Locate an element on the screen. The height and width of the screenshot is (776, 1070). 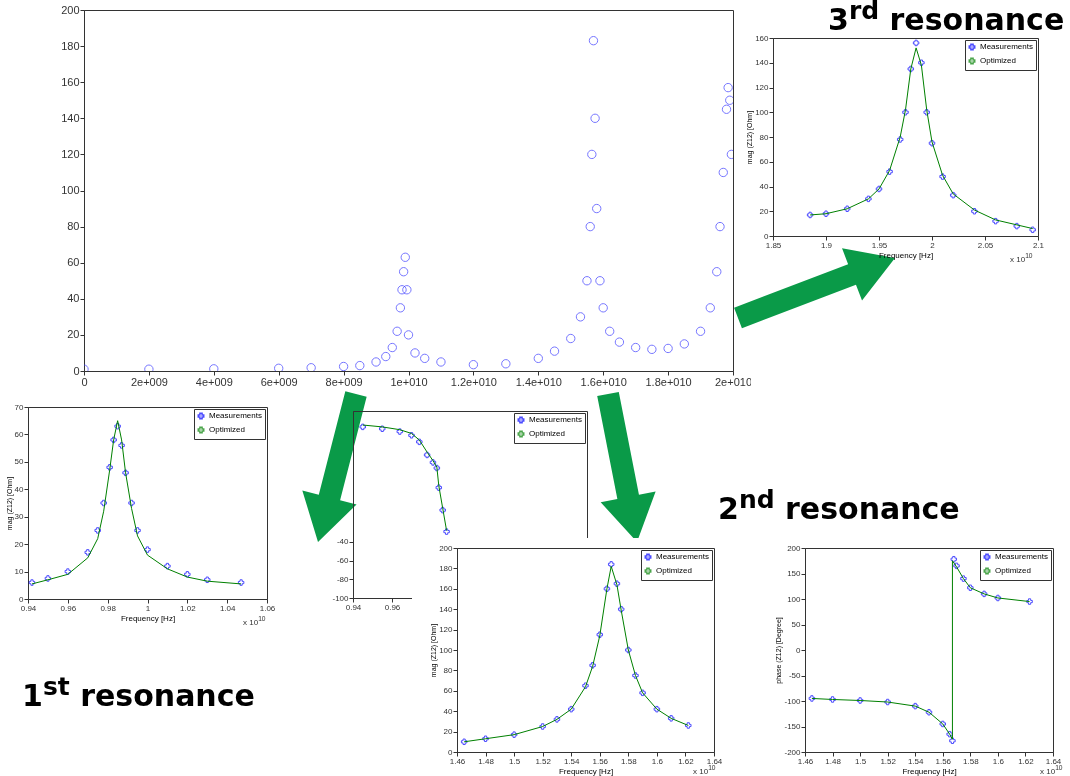
y-tick-label: 80 is located at coordinates (73, 226).